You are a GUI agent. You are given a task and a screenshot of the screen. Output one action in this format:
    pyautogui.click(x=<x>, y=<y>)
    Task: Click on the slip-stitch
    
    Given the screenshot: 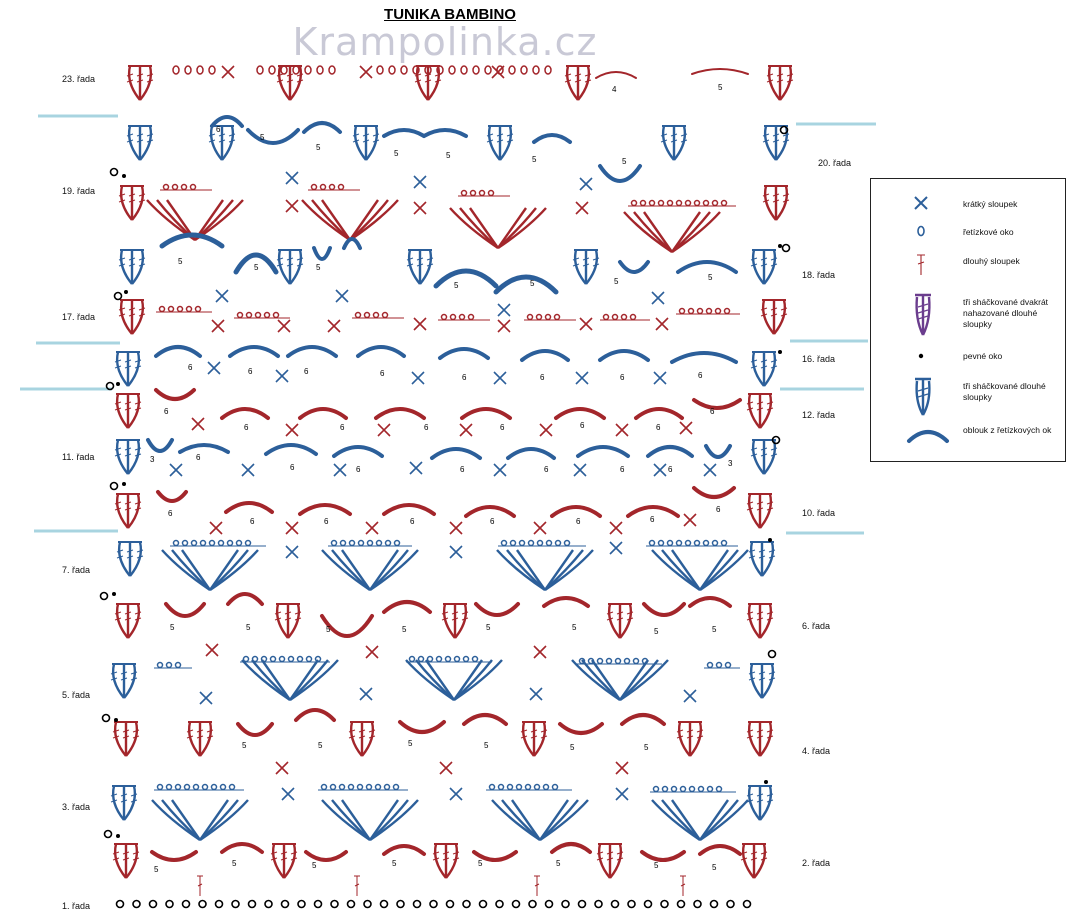 What is the action you would take?
    pyautogui.click(x=780, y=246)
    